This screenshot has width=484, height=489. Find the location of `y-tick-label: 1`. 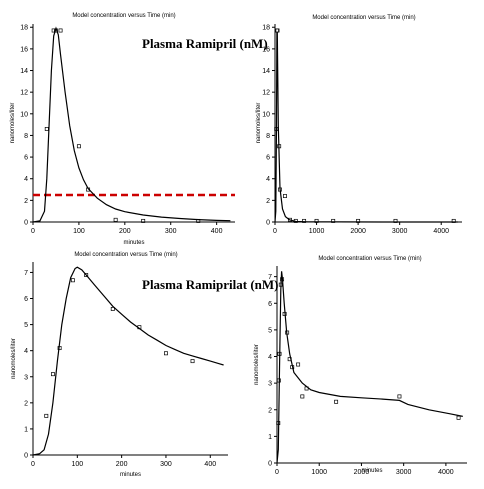

y-tick-label: 1 is located at coordinates (270, 437).